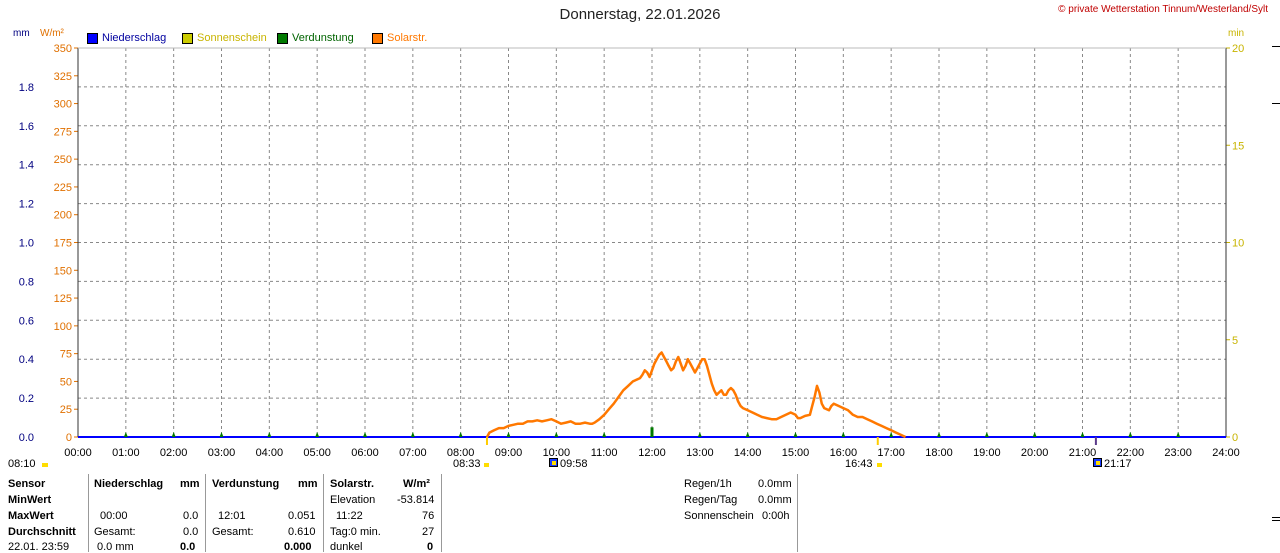  Describe the element at coordinates (63, 77) in the screenshot. I see `y-tick-label-wm2: 325` at that location.